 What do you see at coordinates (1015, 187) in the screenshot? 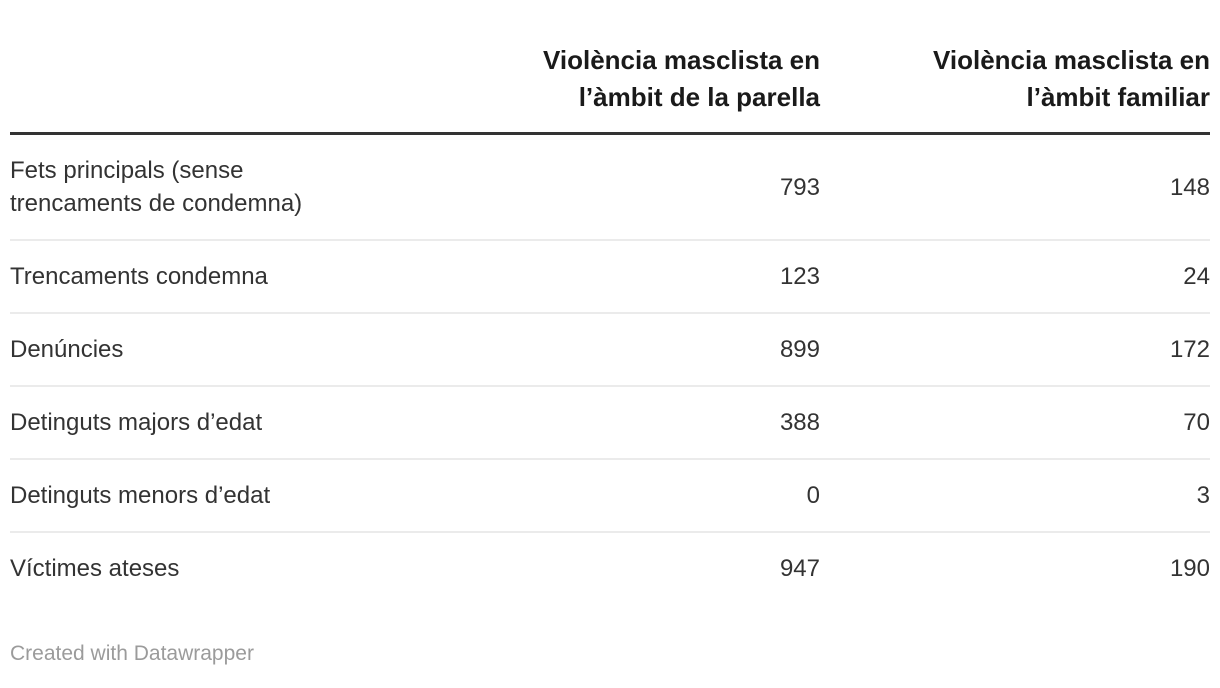
I see `cell-familiar: 148` at bounding box center [1015, 187].